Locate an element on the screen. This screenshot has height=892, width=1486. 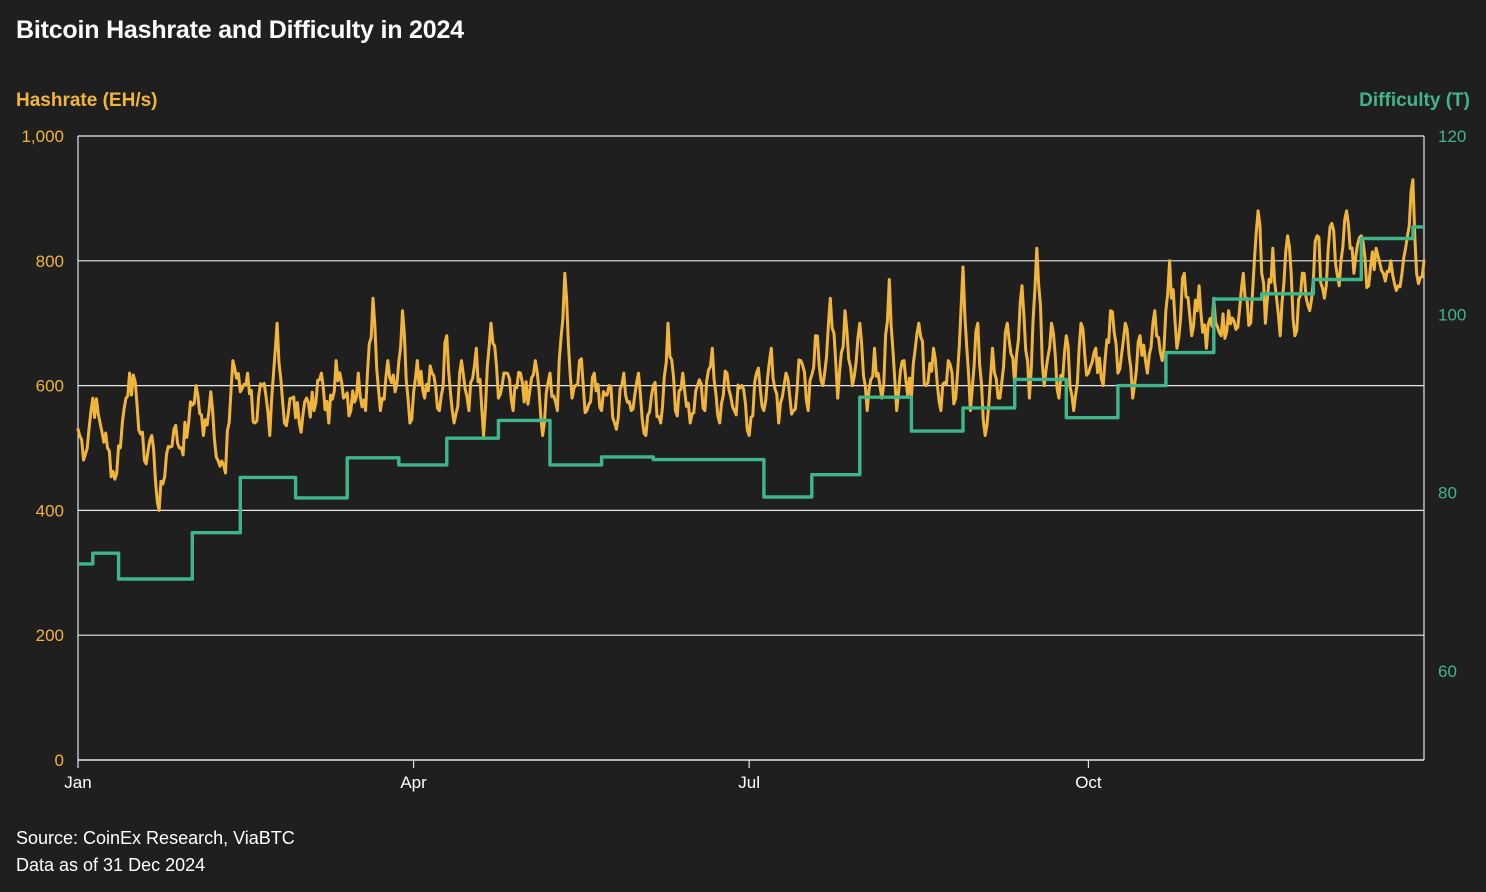
y-right-tick-label: 80 is located at coordinates (1447, 493).